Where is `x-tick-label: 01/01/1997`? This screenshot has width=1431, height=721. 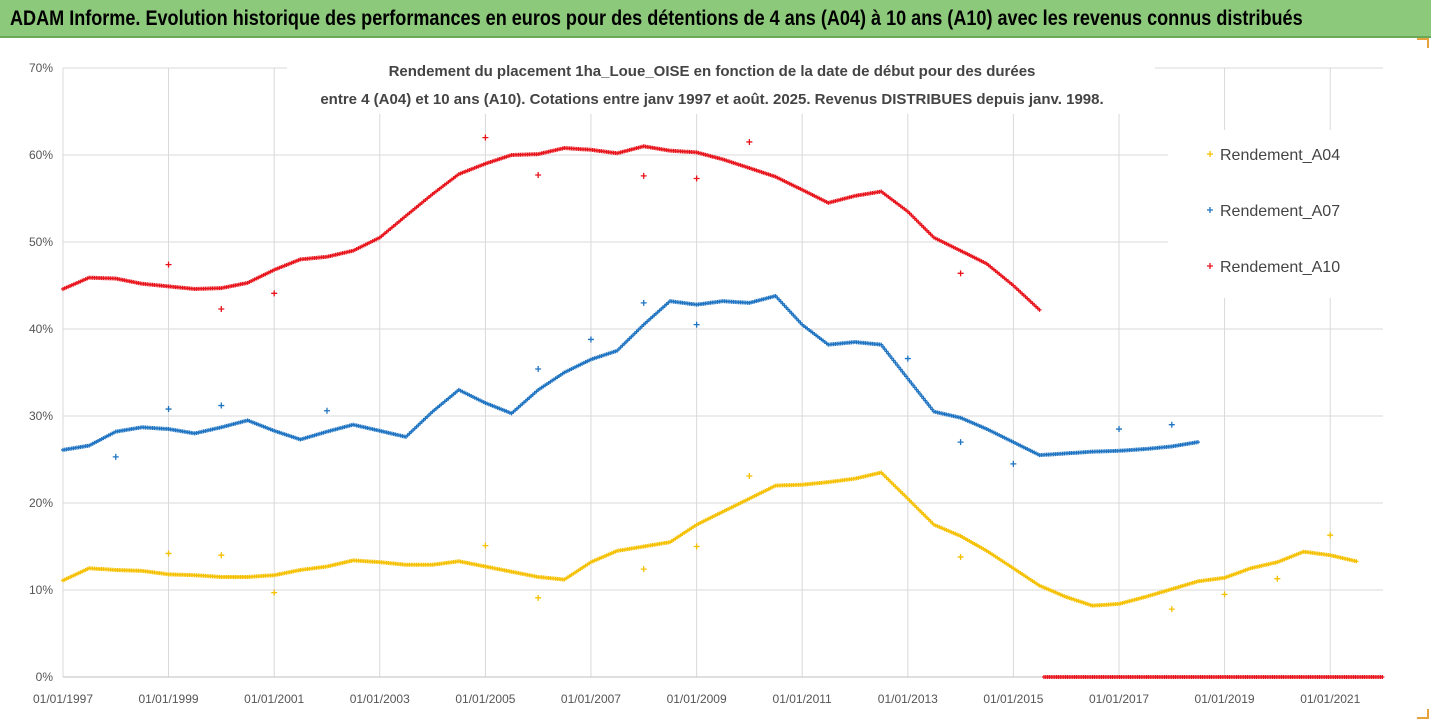
x-tick-label: 01/01/1997 is located at coordinates (63, 699).